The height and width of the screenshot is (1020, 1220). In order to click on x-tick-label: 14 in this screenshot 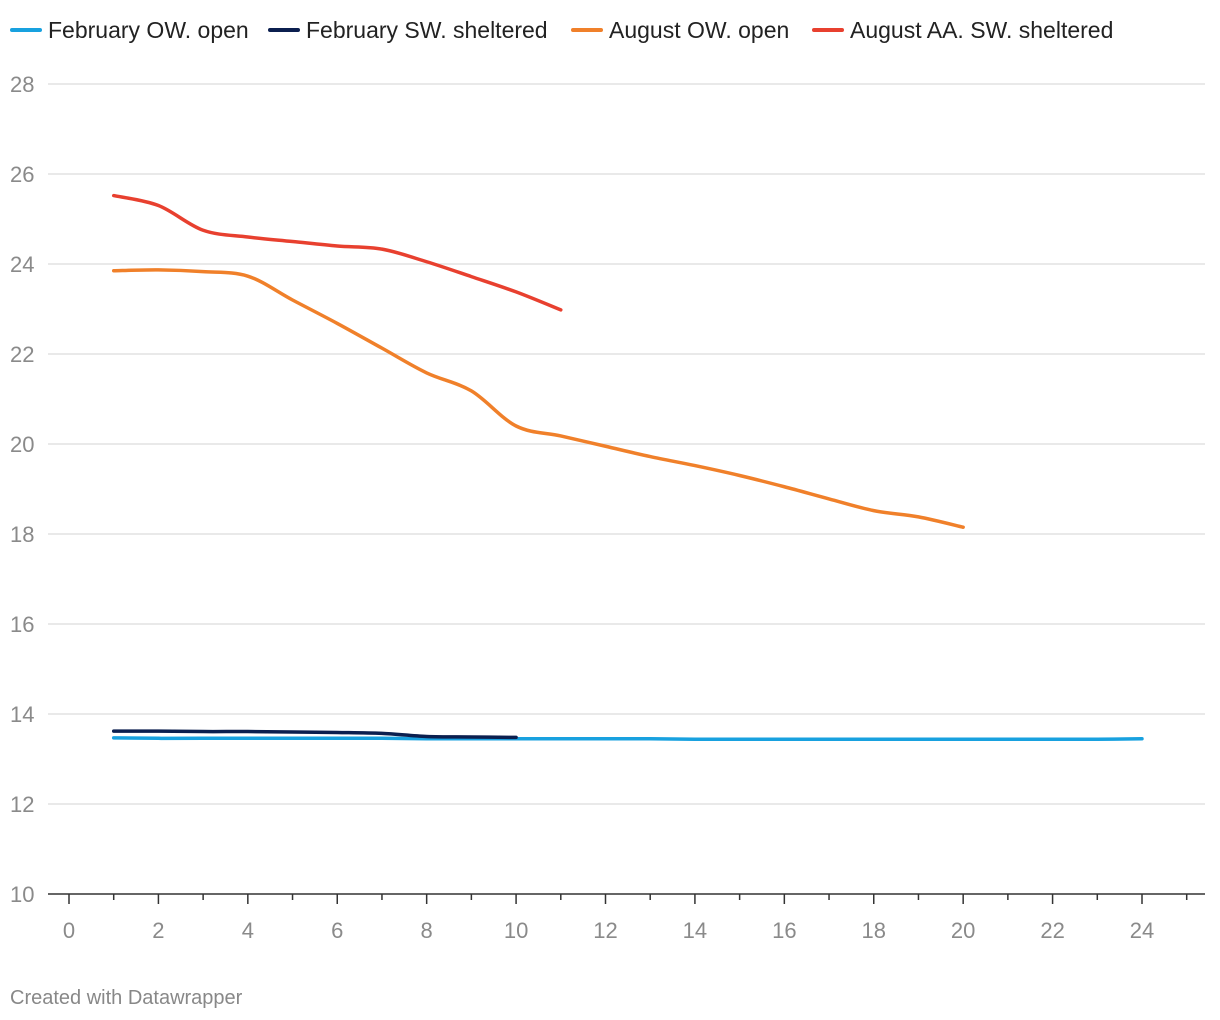, I will do `click(695, 930)`.